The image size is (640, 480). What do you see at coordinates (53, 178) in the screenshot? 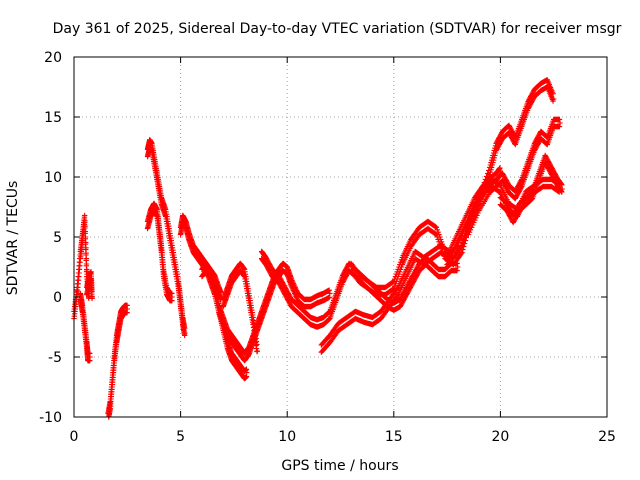
I see `y-tick-label: 10` at bounding box center [53, 178].